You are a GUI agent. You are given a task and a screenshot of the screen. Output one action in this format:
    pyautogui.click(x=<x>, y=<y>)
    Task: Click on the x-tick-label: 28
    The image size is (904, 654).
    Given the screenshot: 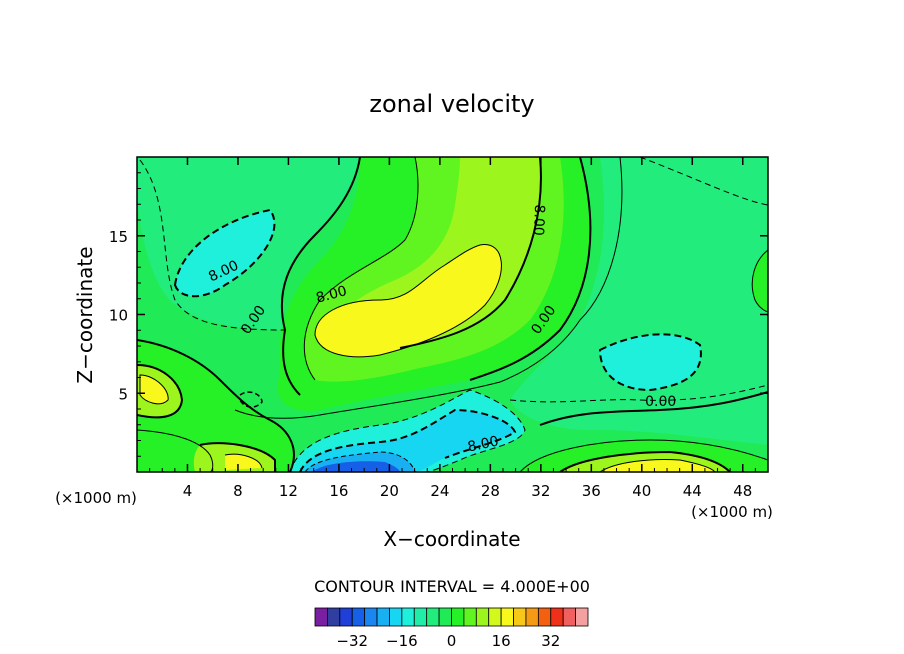 What is the action you would take?
    pyautogui.click(x=490, y=491)
    